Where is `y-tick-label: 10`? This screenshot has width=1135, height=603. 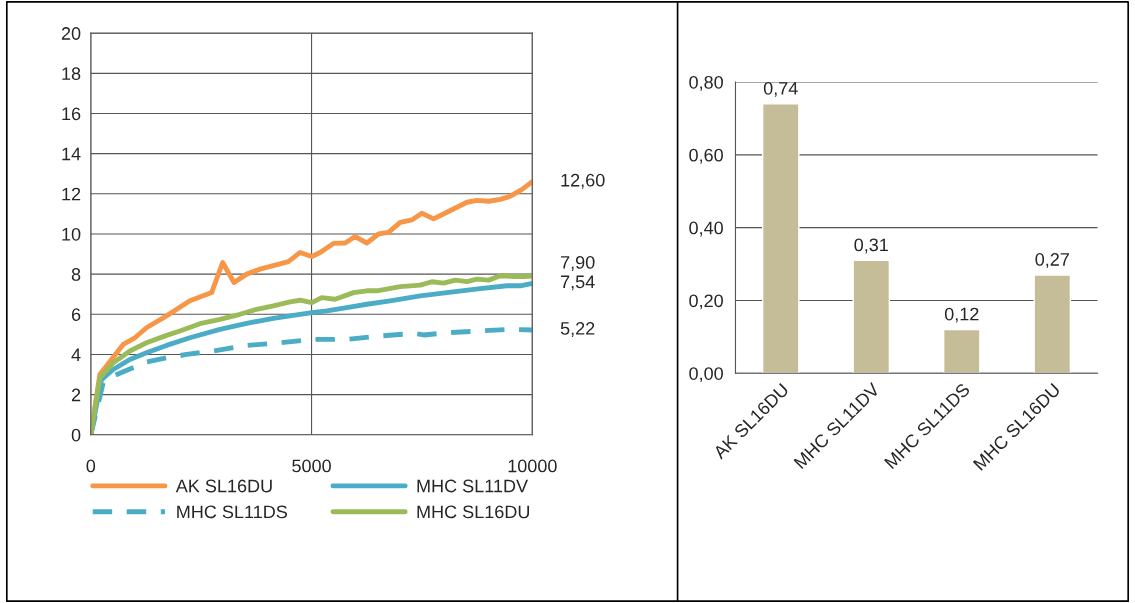
y-tick-label: 10 is located at coordinates (71, 234).